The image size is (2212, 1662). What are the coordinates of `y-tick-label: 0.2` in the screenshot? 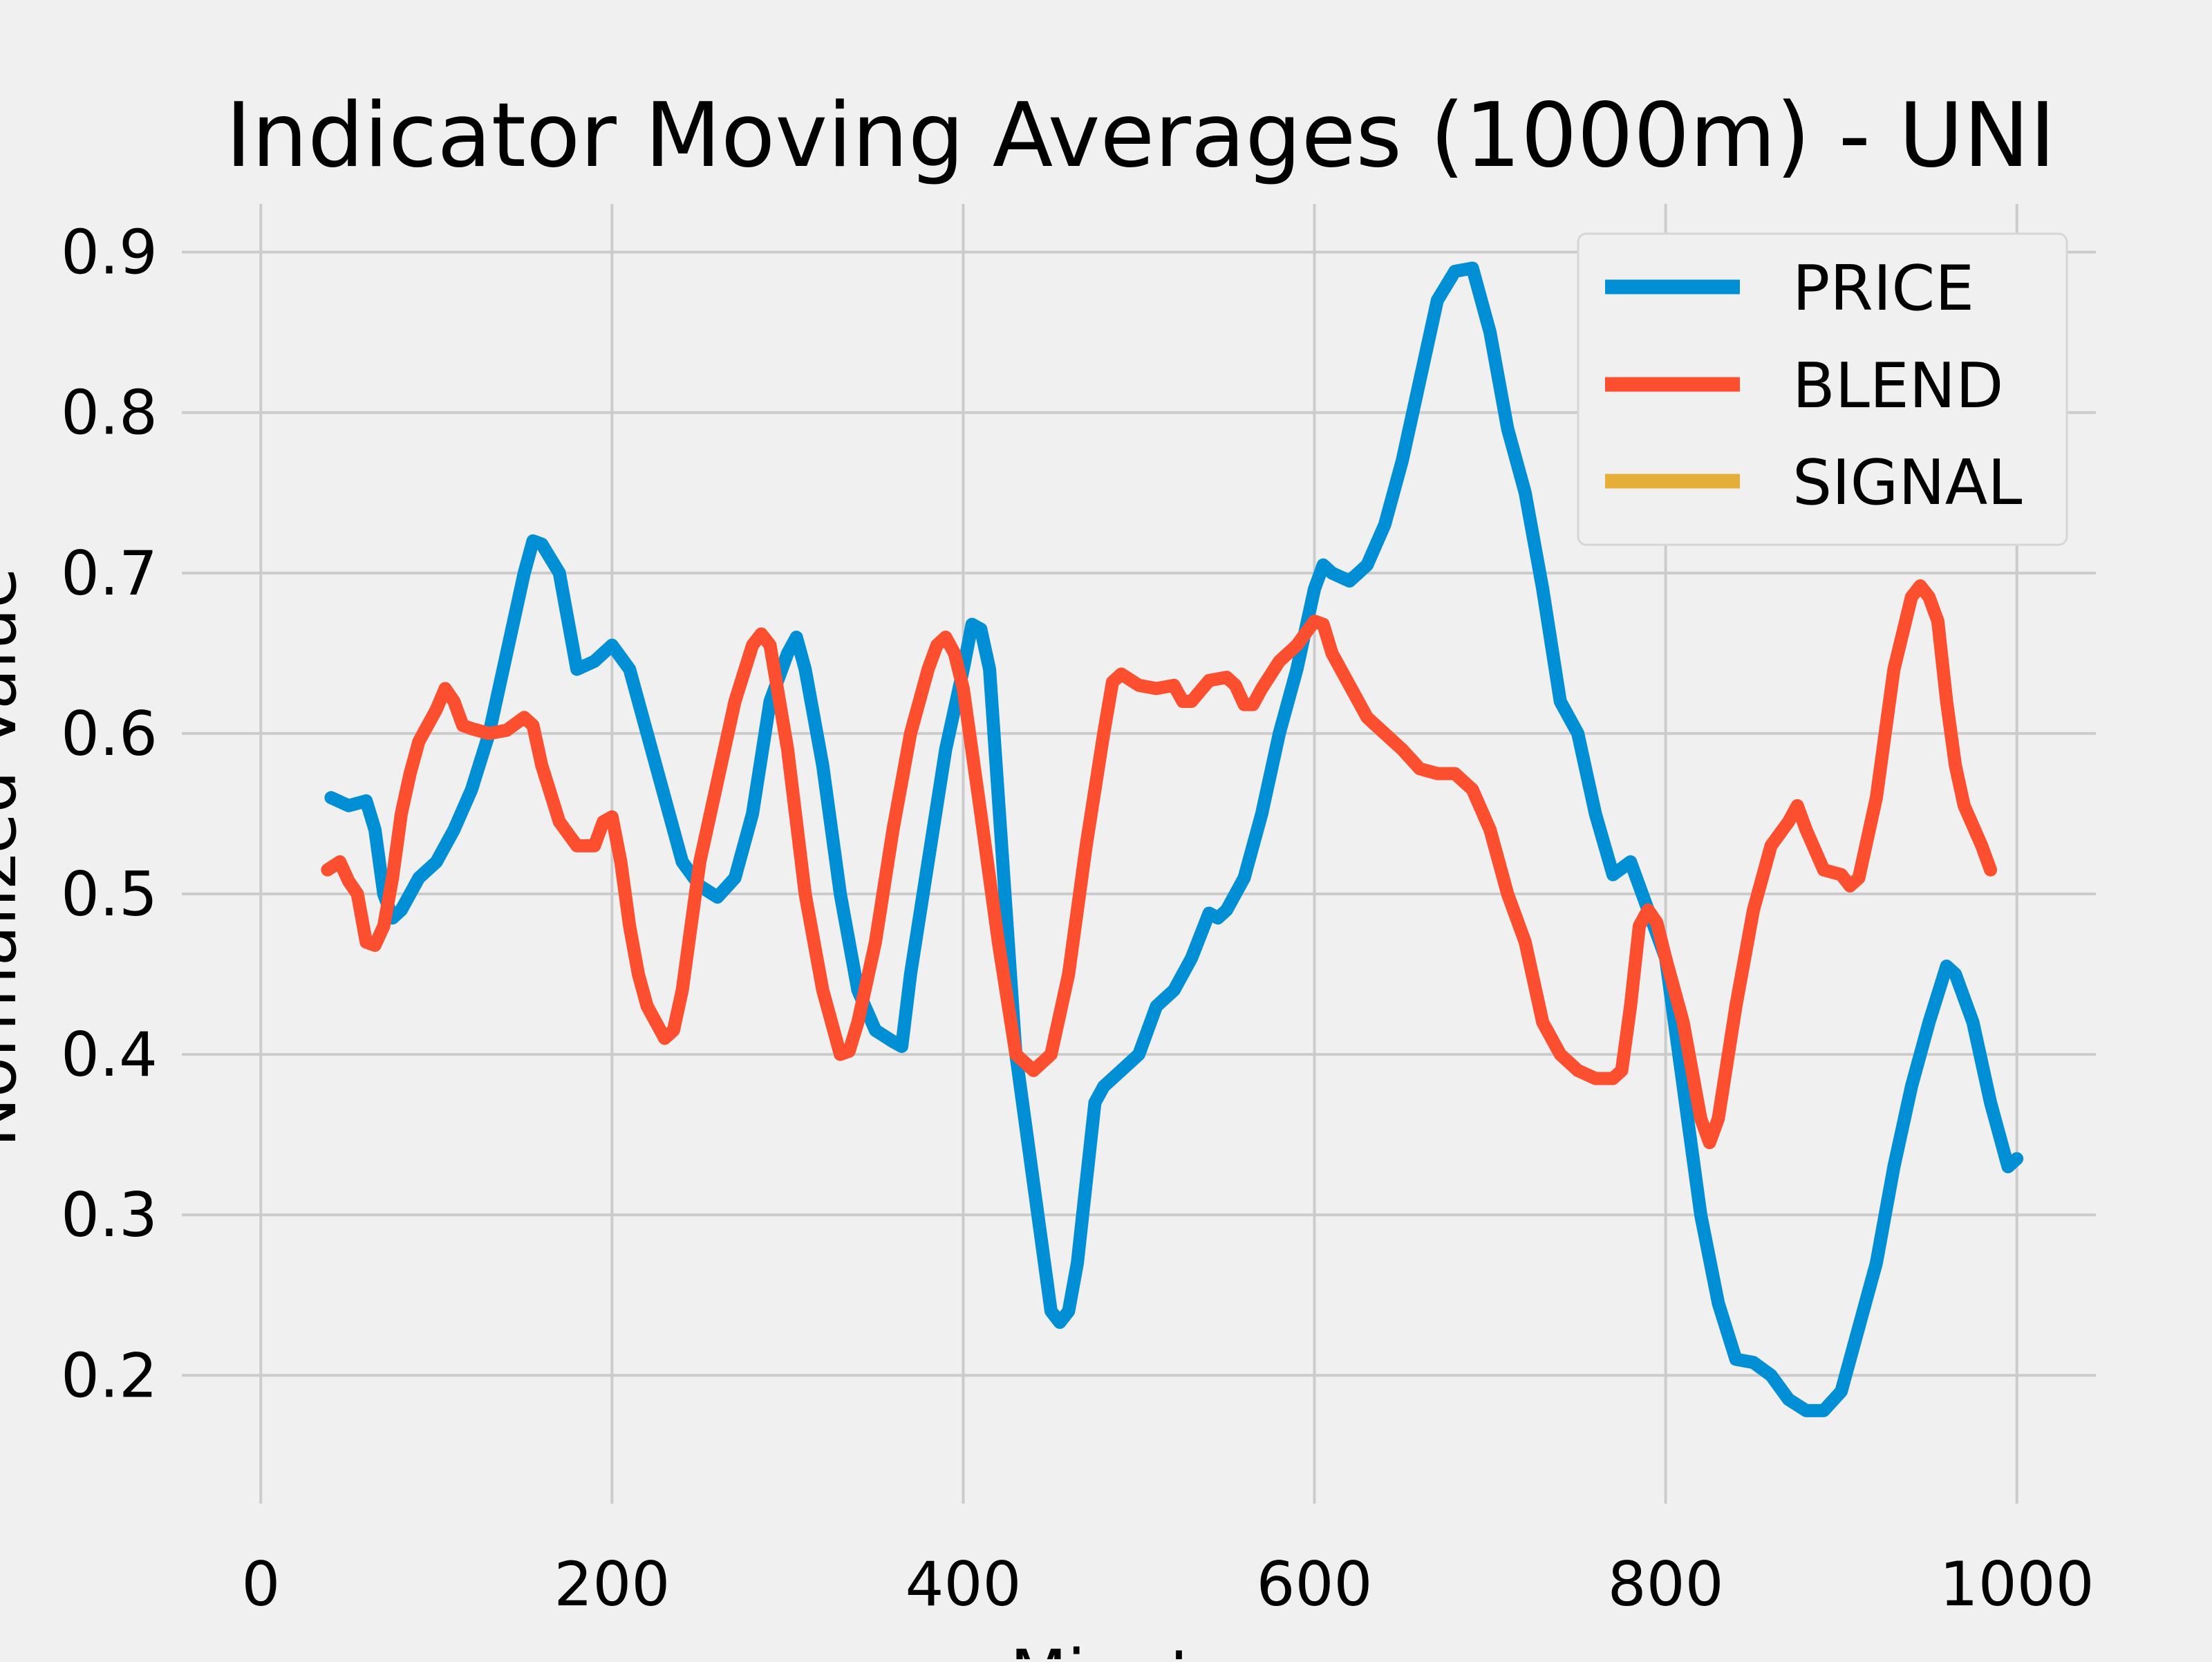 It's located at (109, 1376).